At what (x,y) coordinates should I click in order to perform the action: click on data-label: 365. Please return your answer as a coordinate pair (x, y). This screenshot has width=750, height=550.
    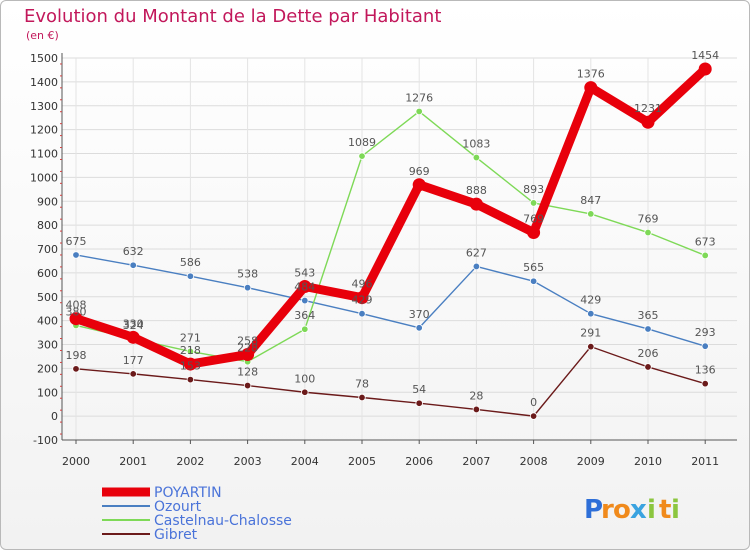
    Looking at the image, I should click on (648, 315).